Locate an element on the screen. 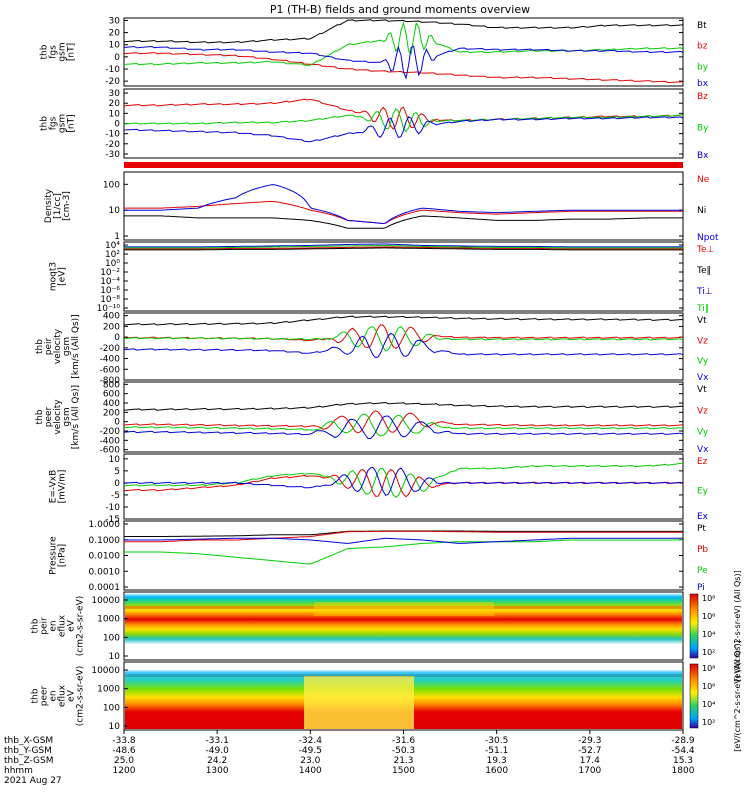 The height and width of the screenshot is (804, 750). xaxis-tick-label: -31.6 is located at coordinates (404, 741).